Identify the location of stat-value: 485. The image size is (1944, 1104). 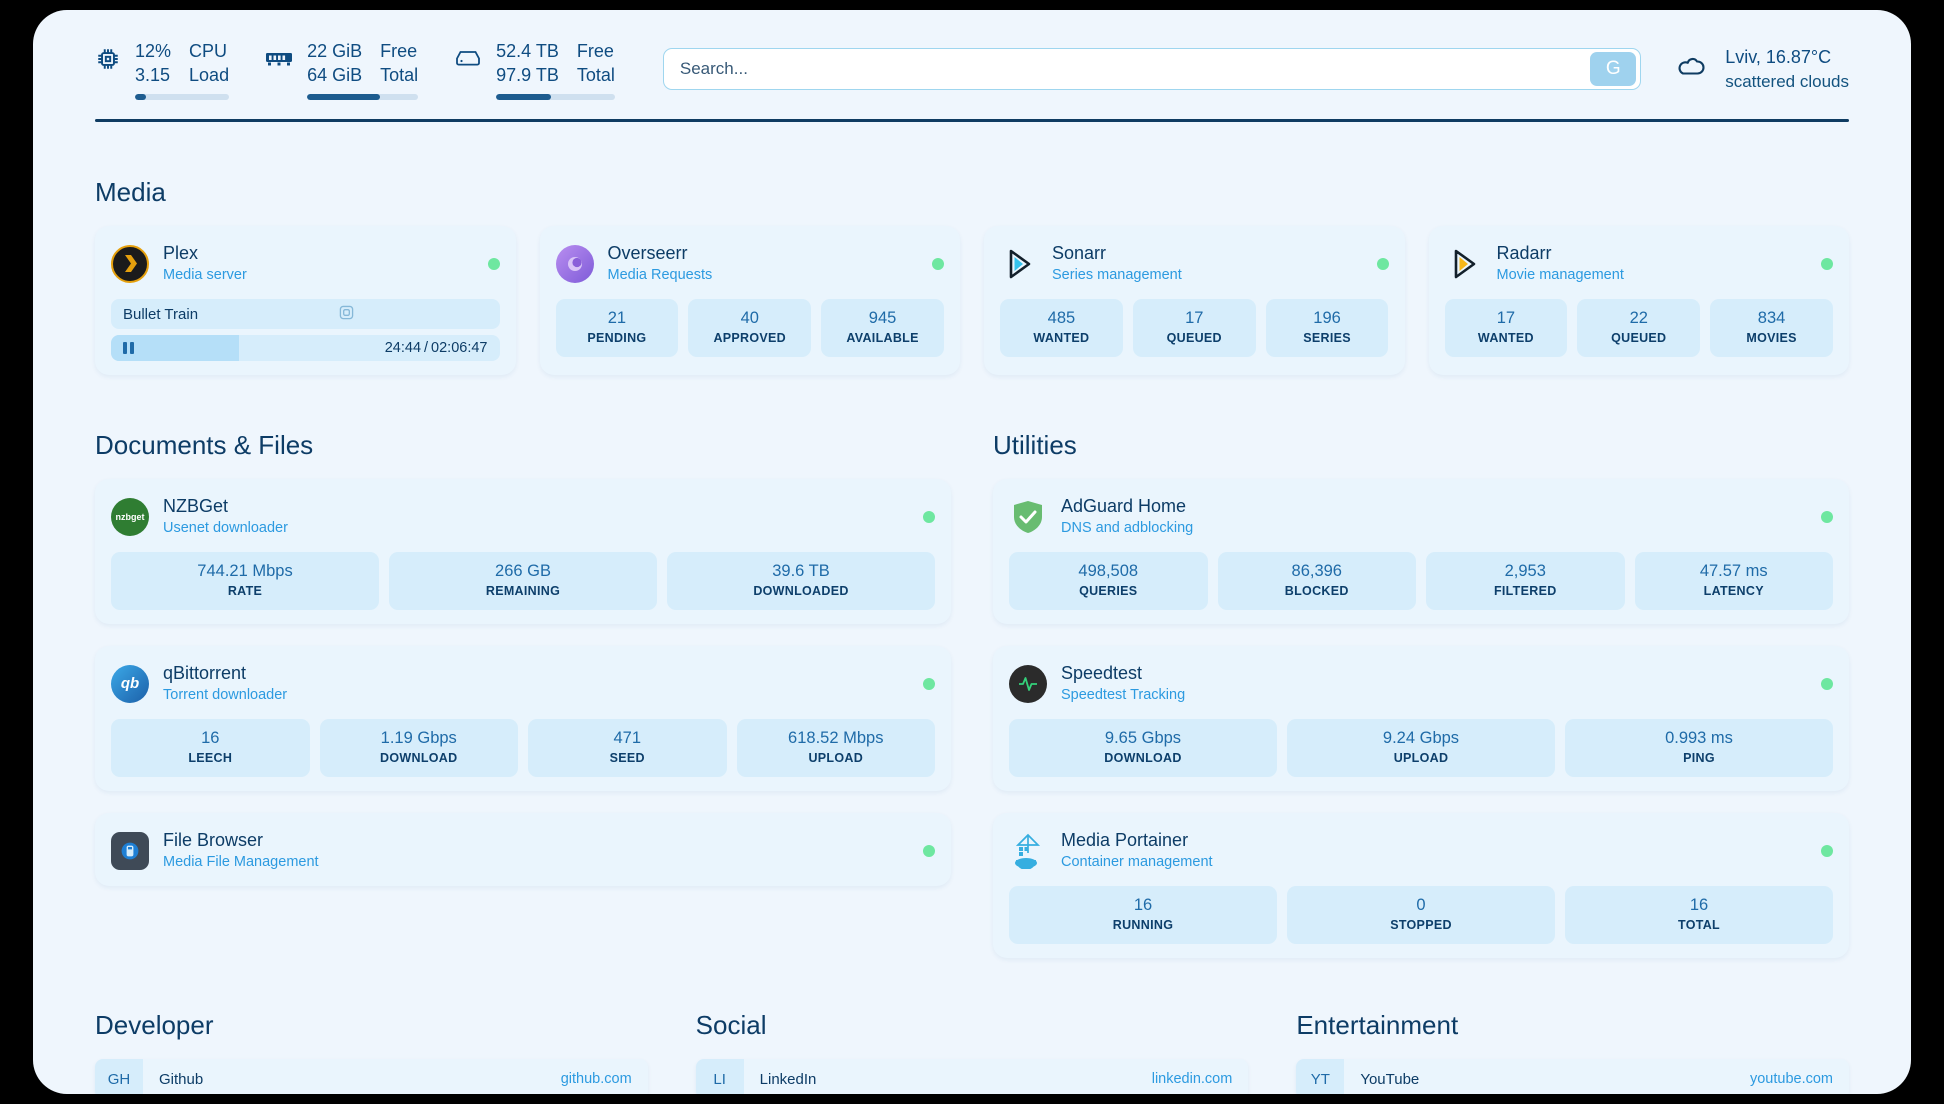
(1061, 318).